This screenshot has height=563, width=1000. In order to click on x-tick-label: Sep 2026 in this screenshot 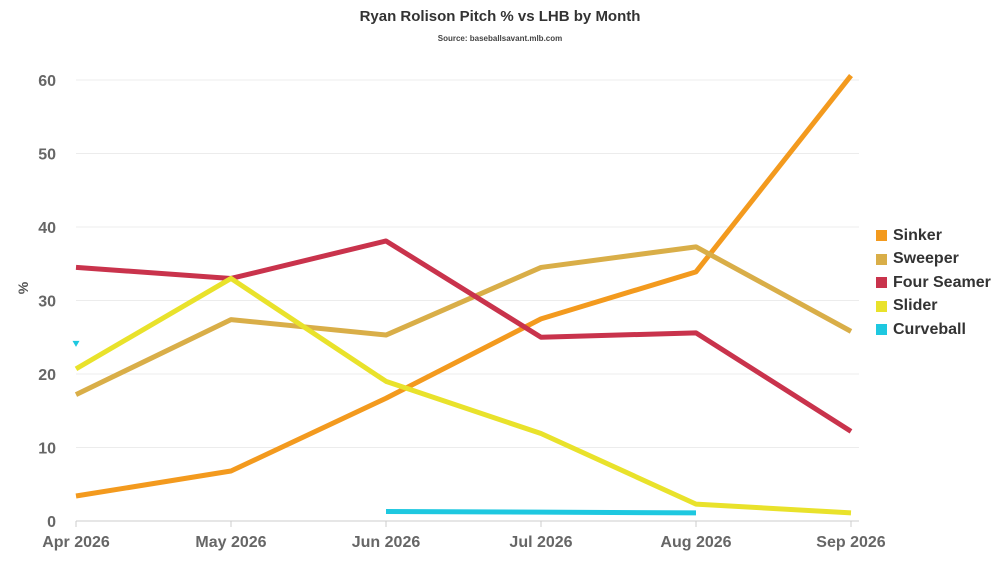, I will do `click(850, 542)`.